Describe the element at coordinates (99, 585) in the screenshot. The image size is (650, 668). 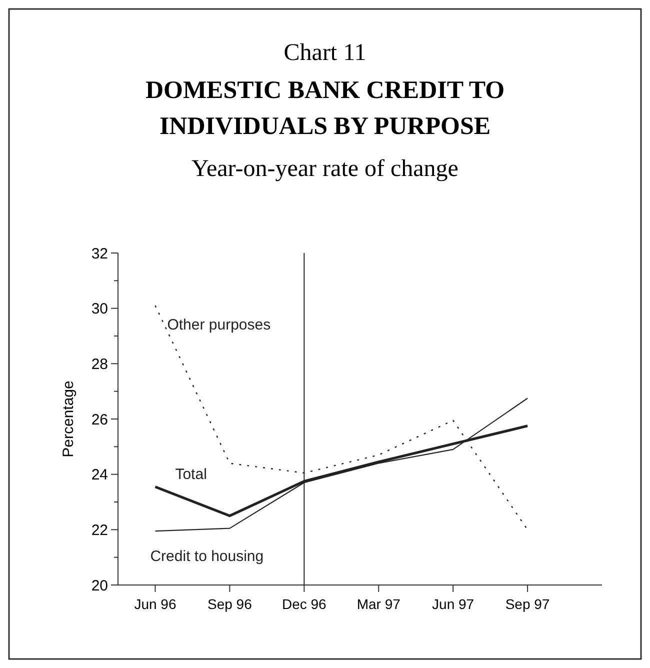
I see `y-tick-label: 20` at that location.